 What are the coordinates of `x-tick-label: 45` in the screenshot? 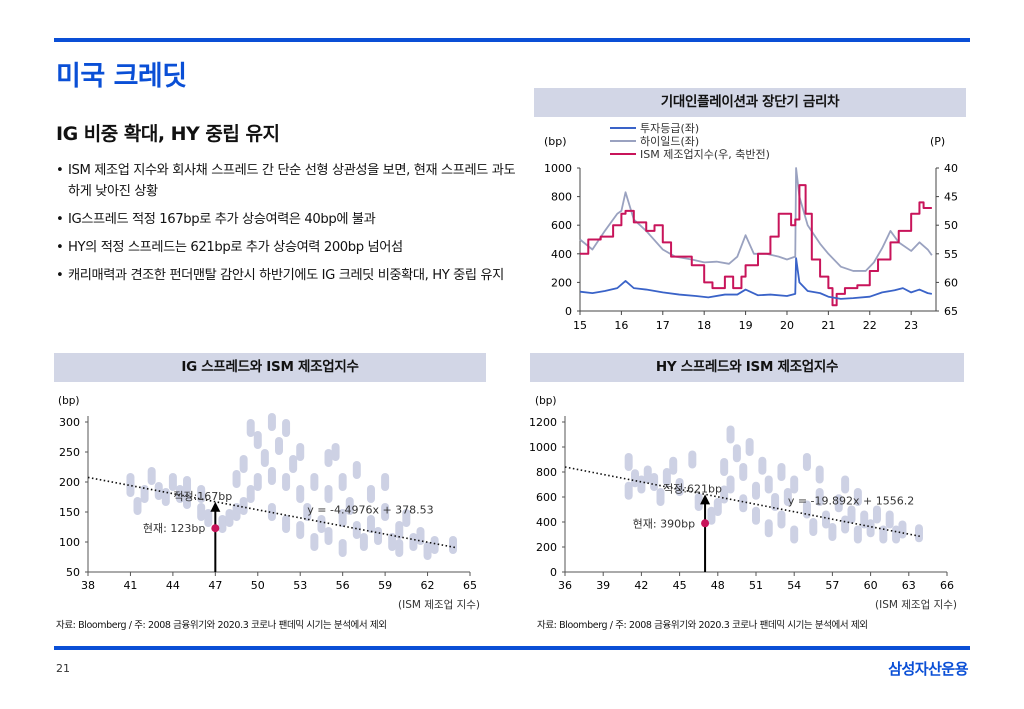 It's located at (680, 585).